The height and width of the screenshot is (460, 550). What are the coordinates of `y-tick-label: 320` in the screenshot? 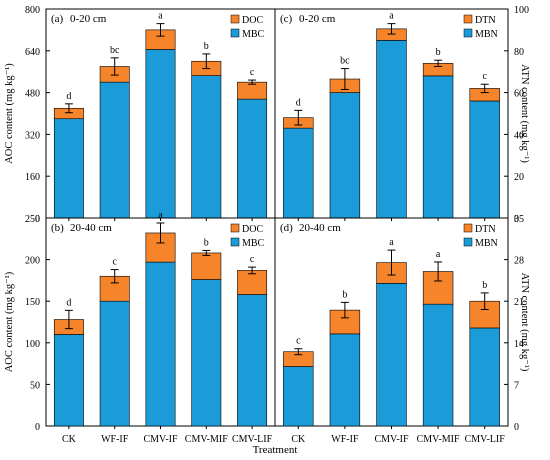 It's located at (32, 135).